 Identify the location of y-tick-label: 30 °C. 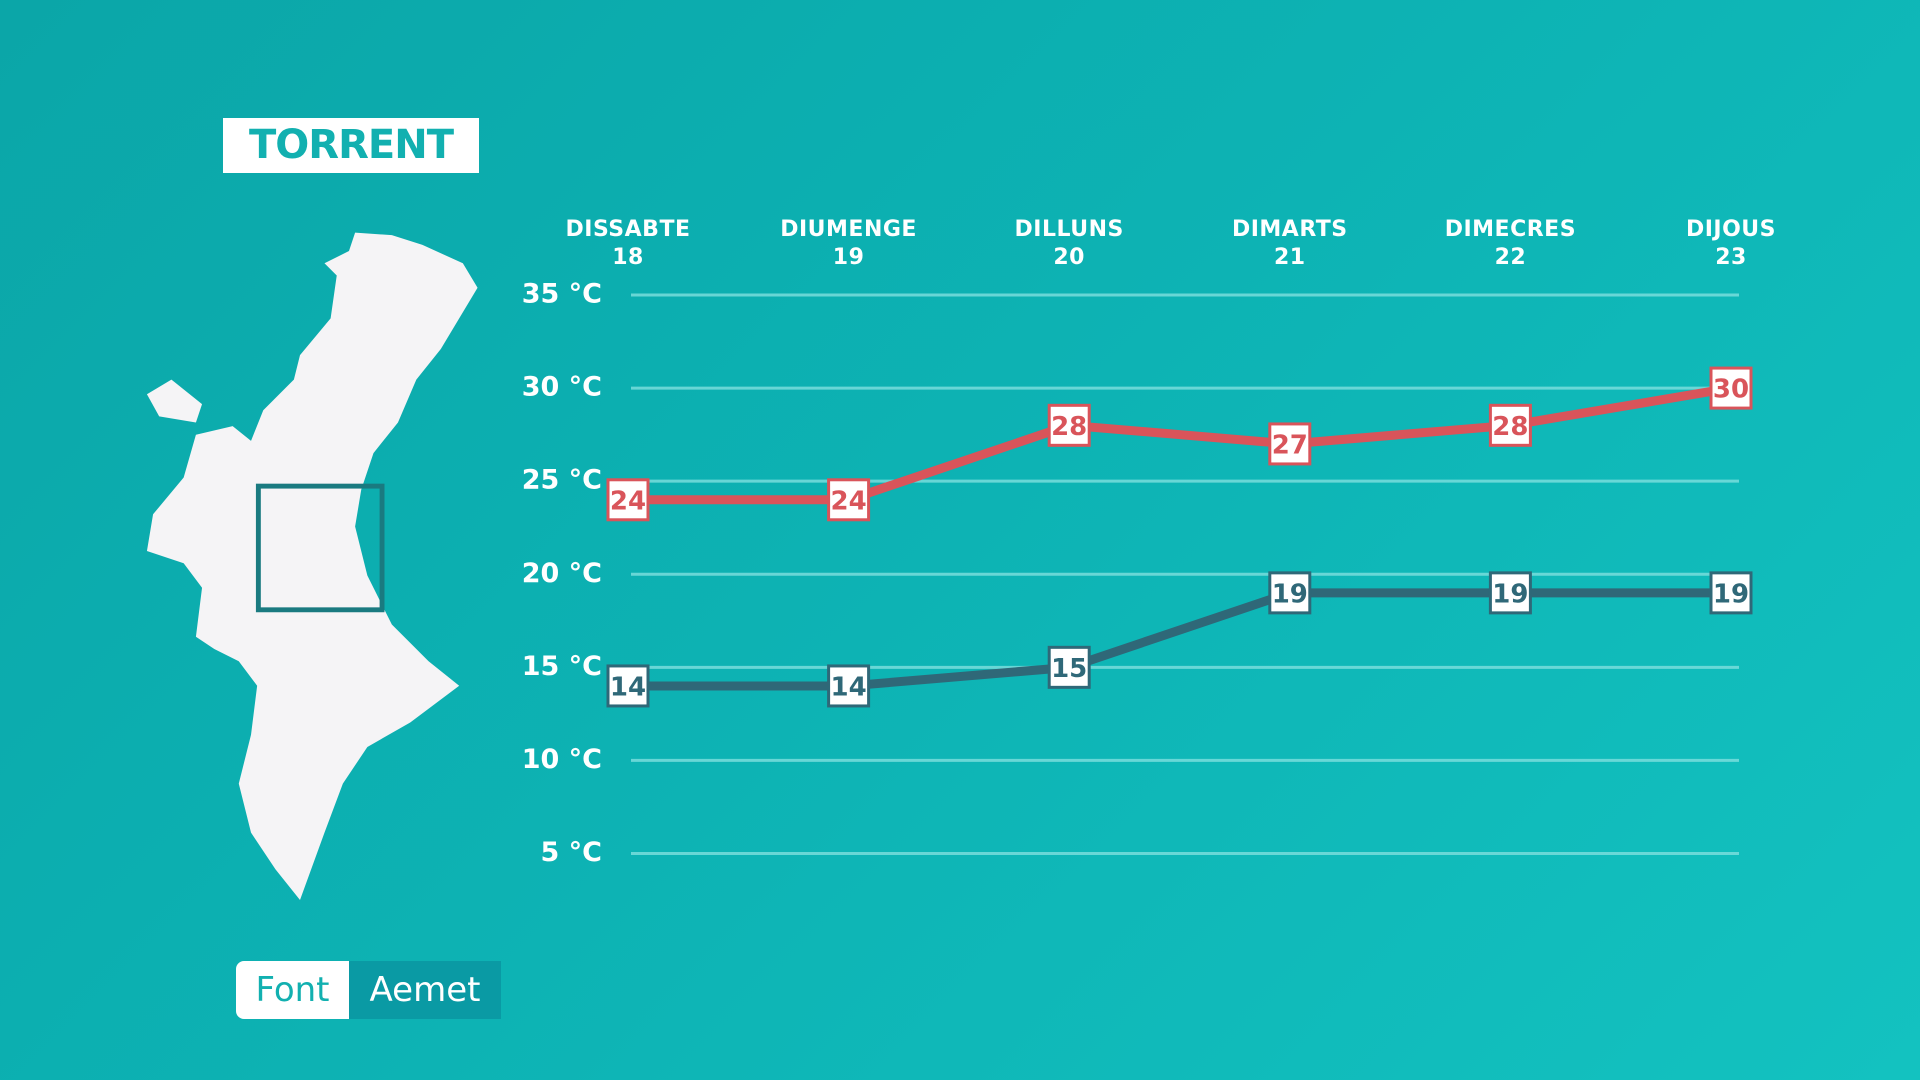
(562, 387).